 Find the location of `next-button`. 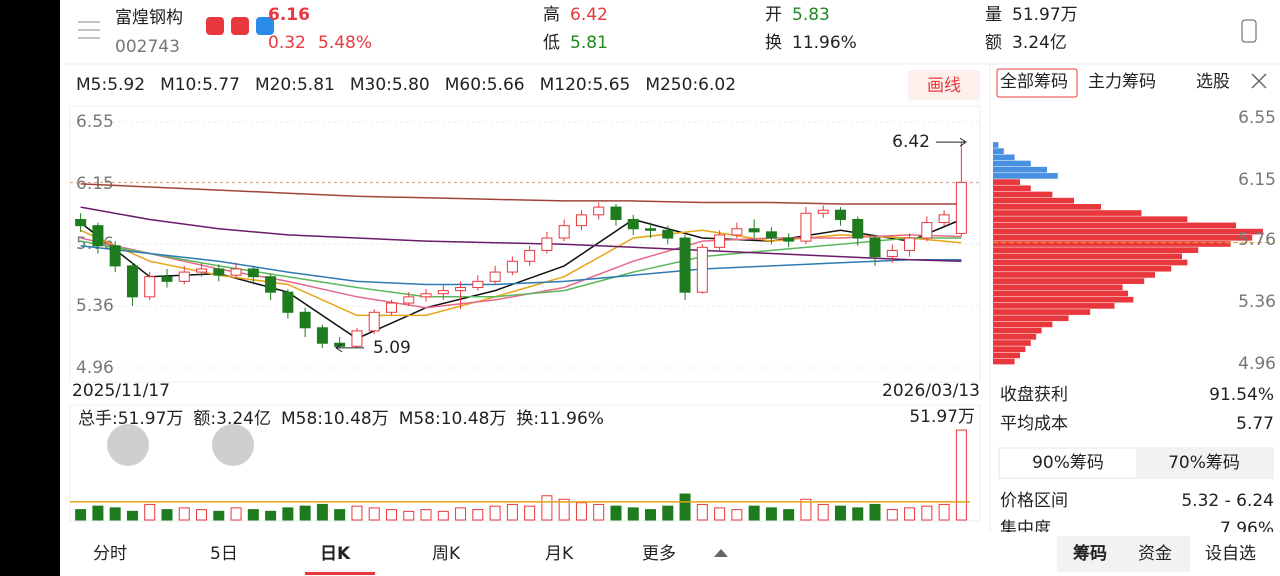

next-button is located at coordinates (233, 445).